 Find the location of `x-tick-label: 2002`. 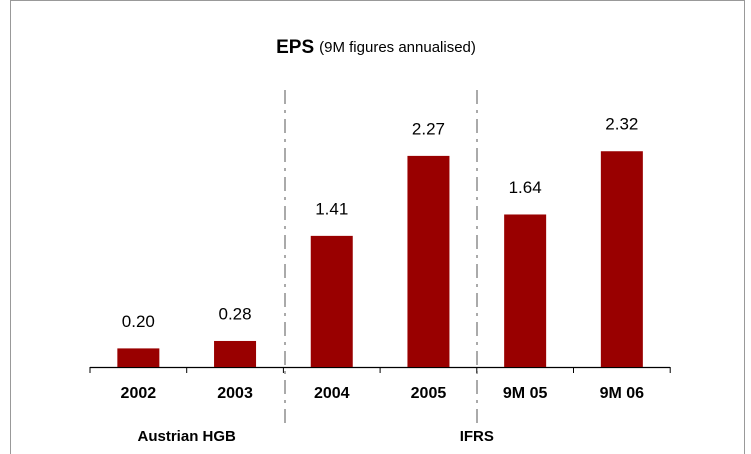

x-tick-label: 2002 is located at coordinates (139, 393).